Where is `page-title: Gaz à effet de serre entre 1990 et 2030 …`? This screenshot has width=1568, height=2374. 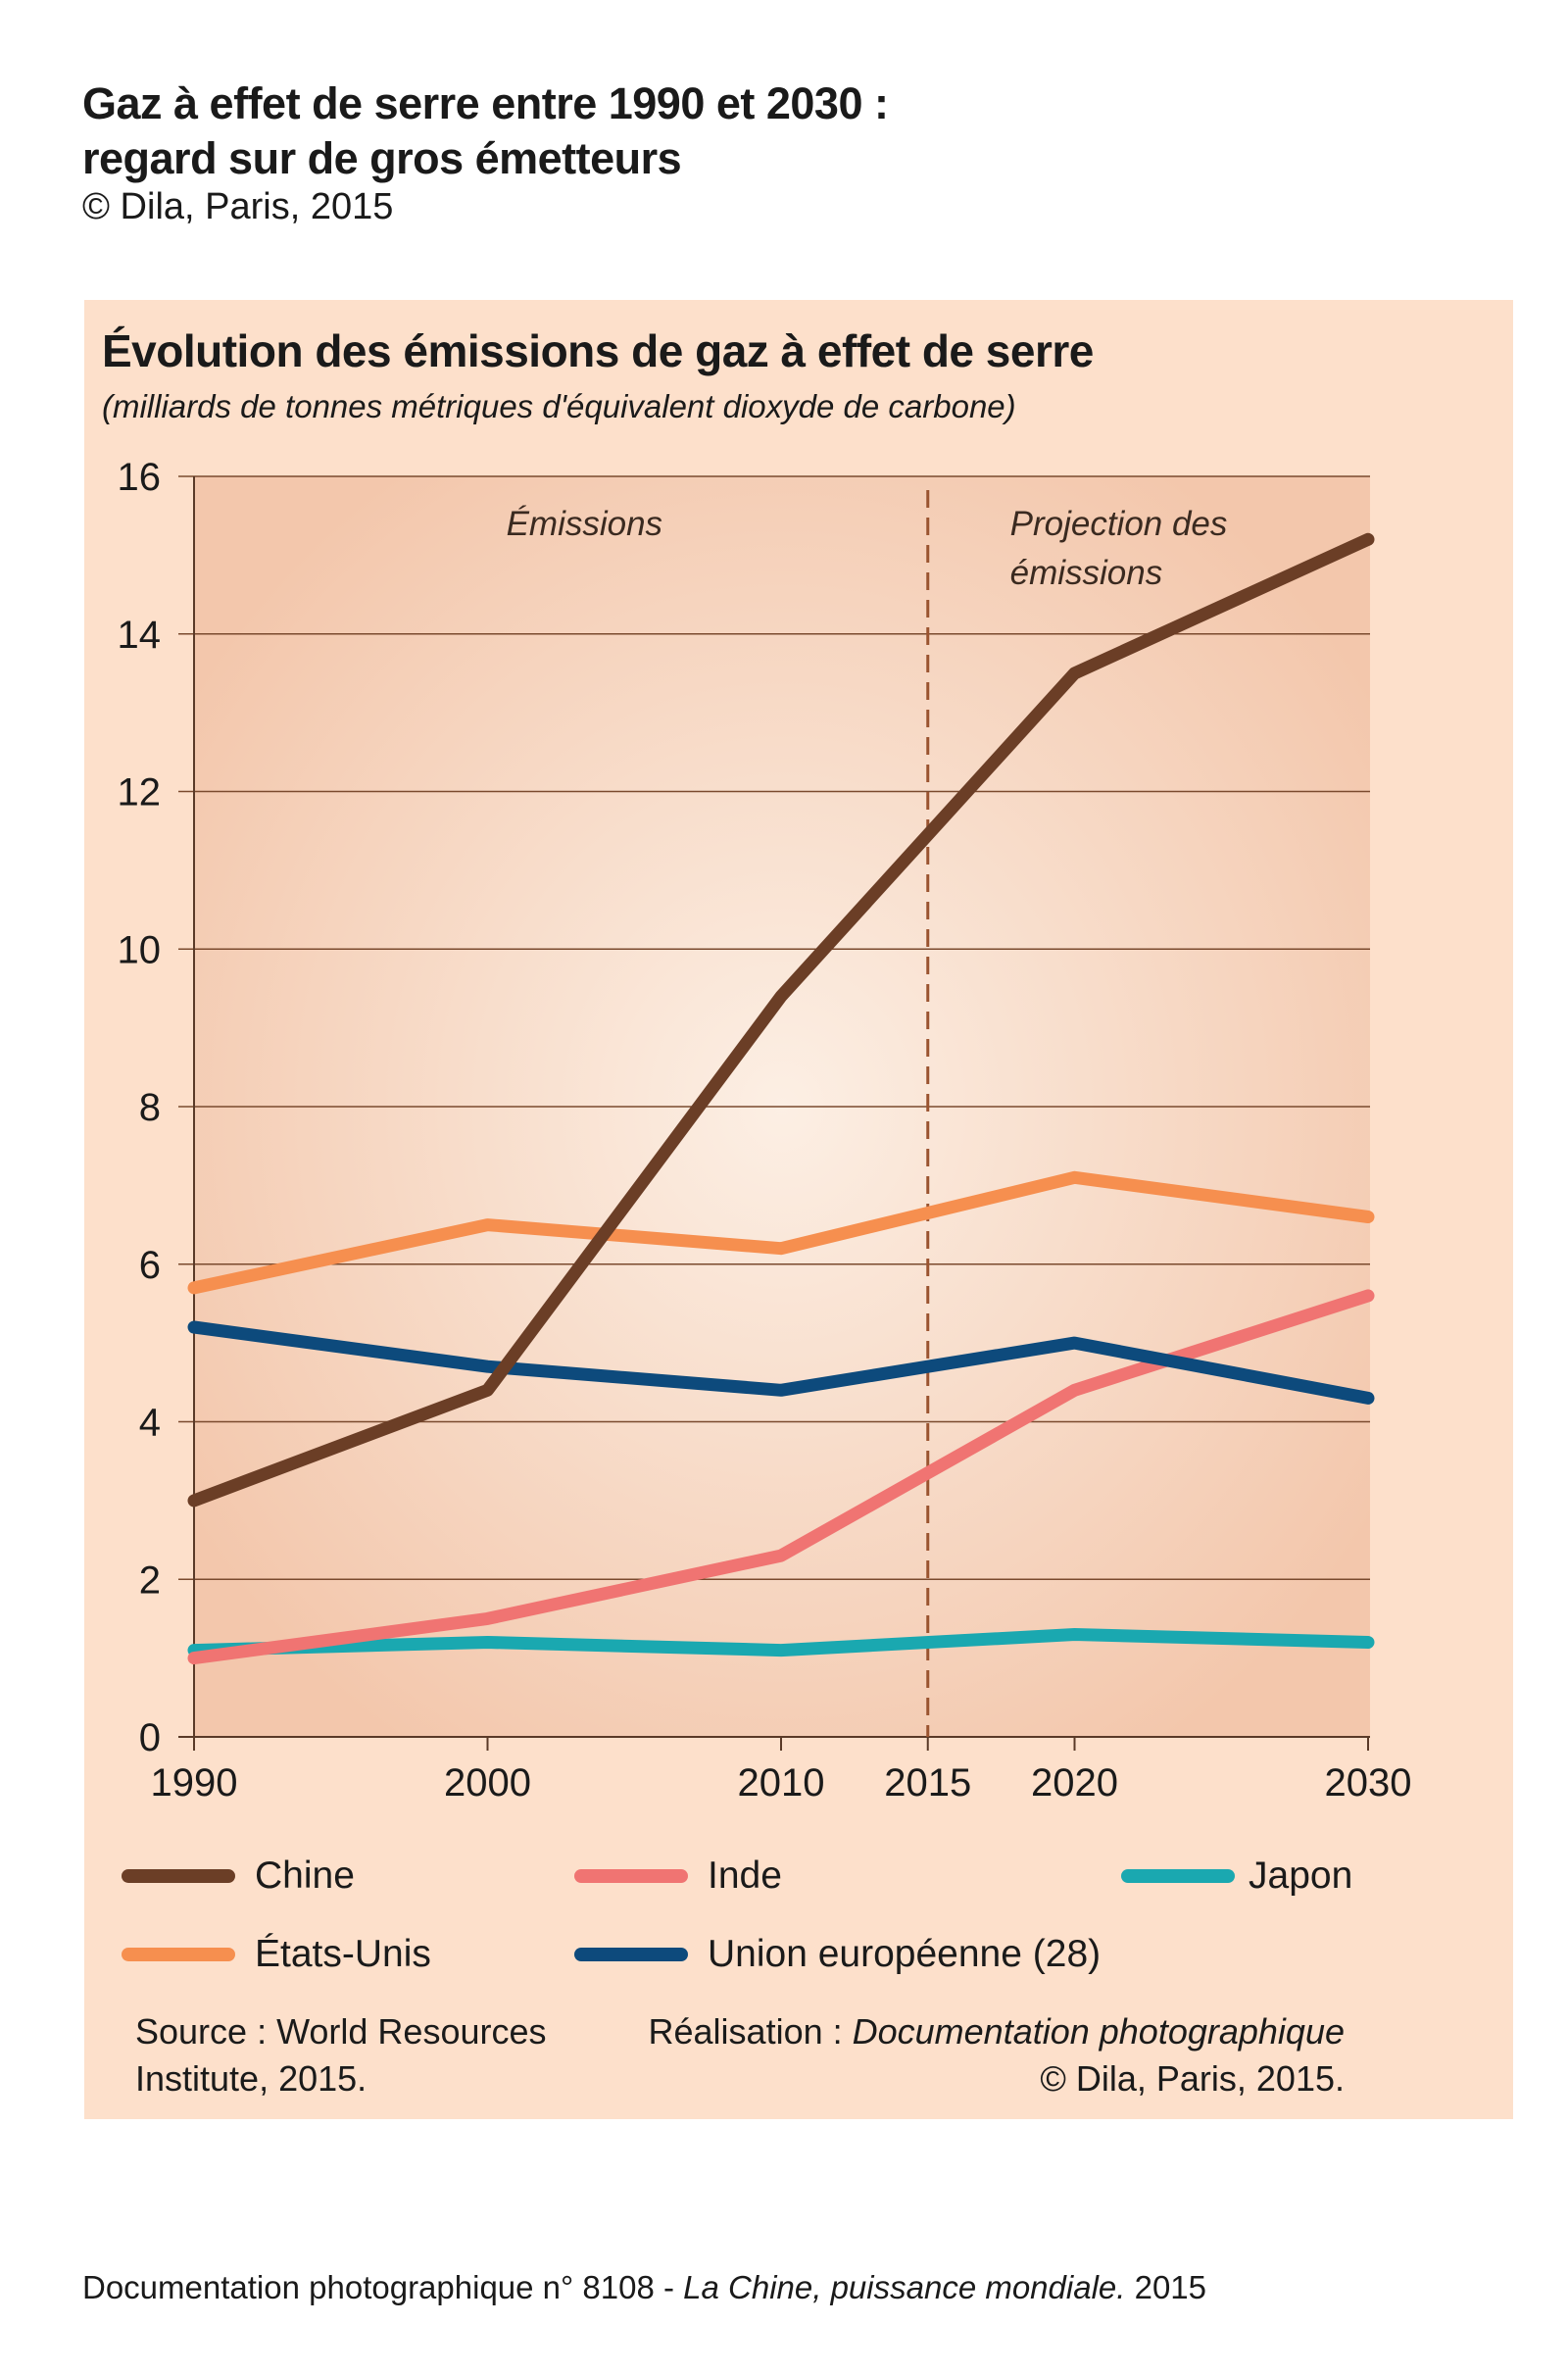 page-title: Gaz à effet de serre entre 1990 et 2030 … is located at coordinates (485, 131).